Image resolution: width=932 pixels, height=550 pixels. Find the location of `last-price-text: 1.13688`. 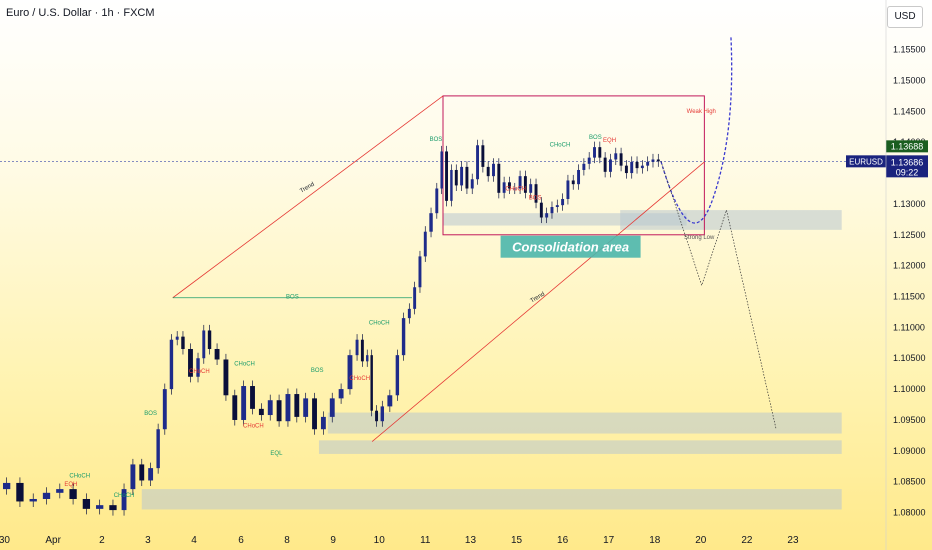

last-price-text: 1.13688 is located at coordinates (907, 146).